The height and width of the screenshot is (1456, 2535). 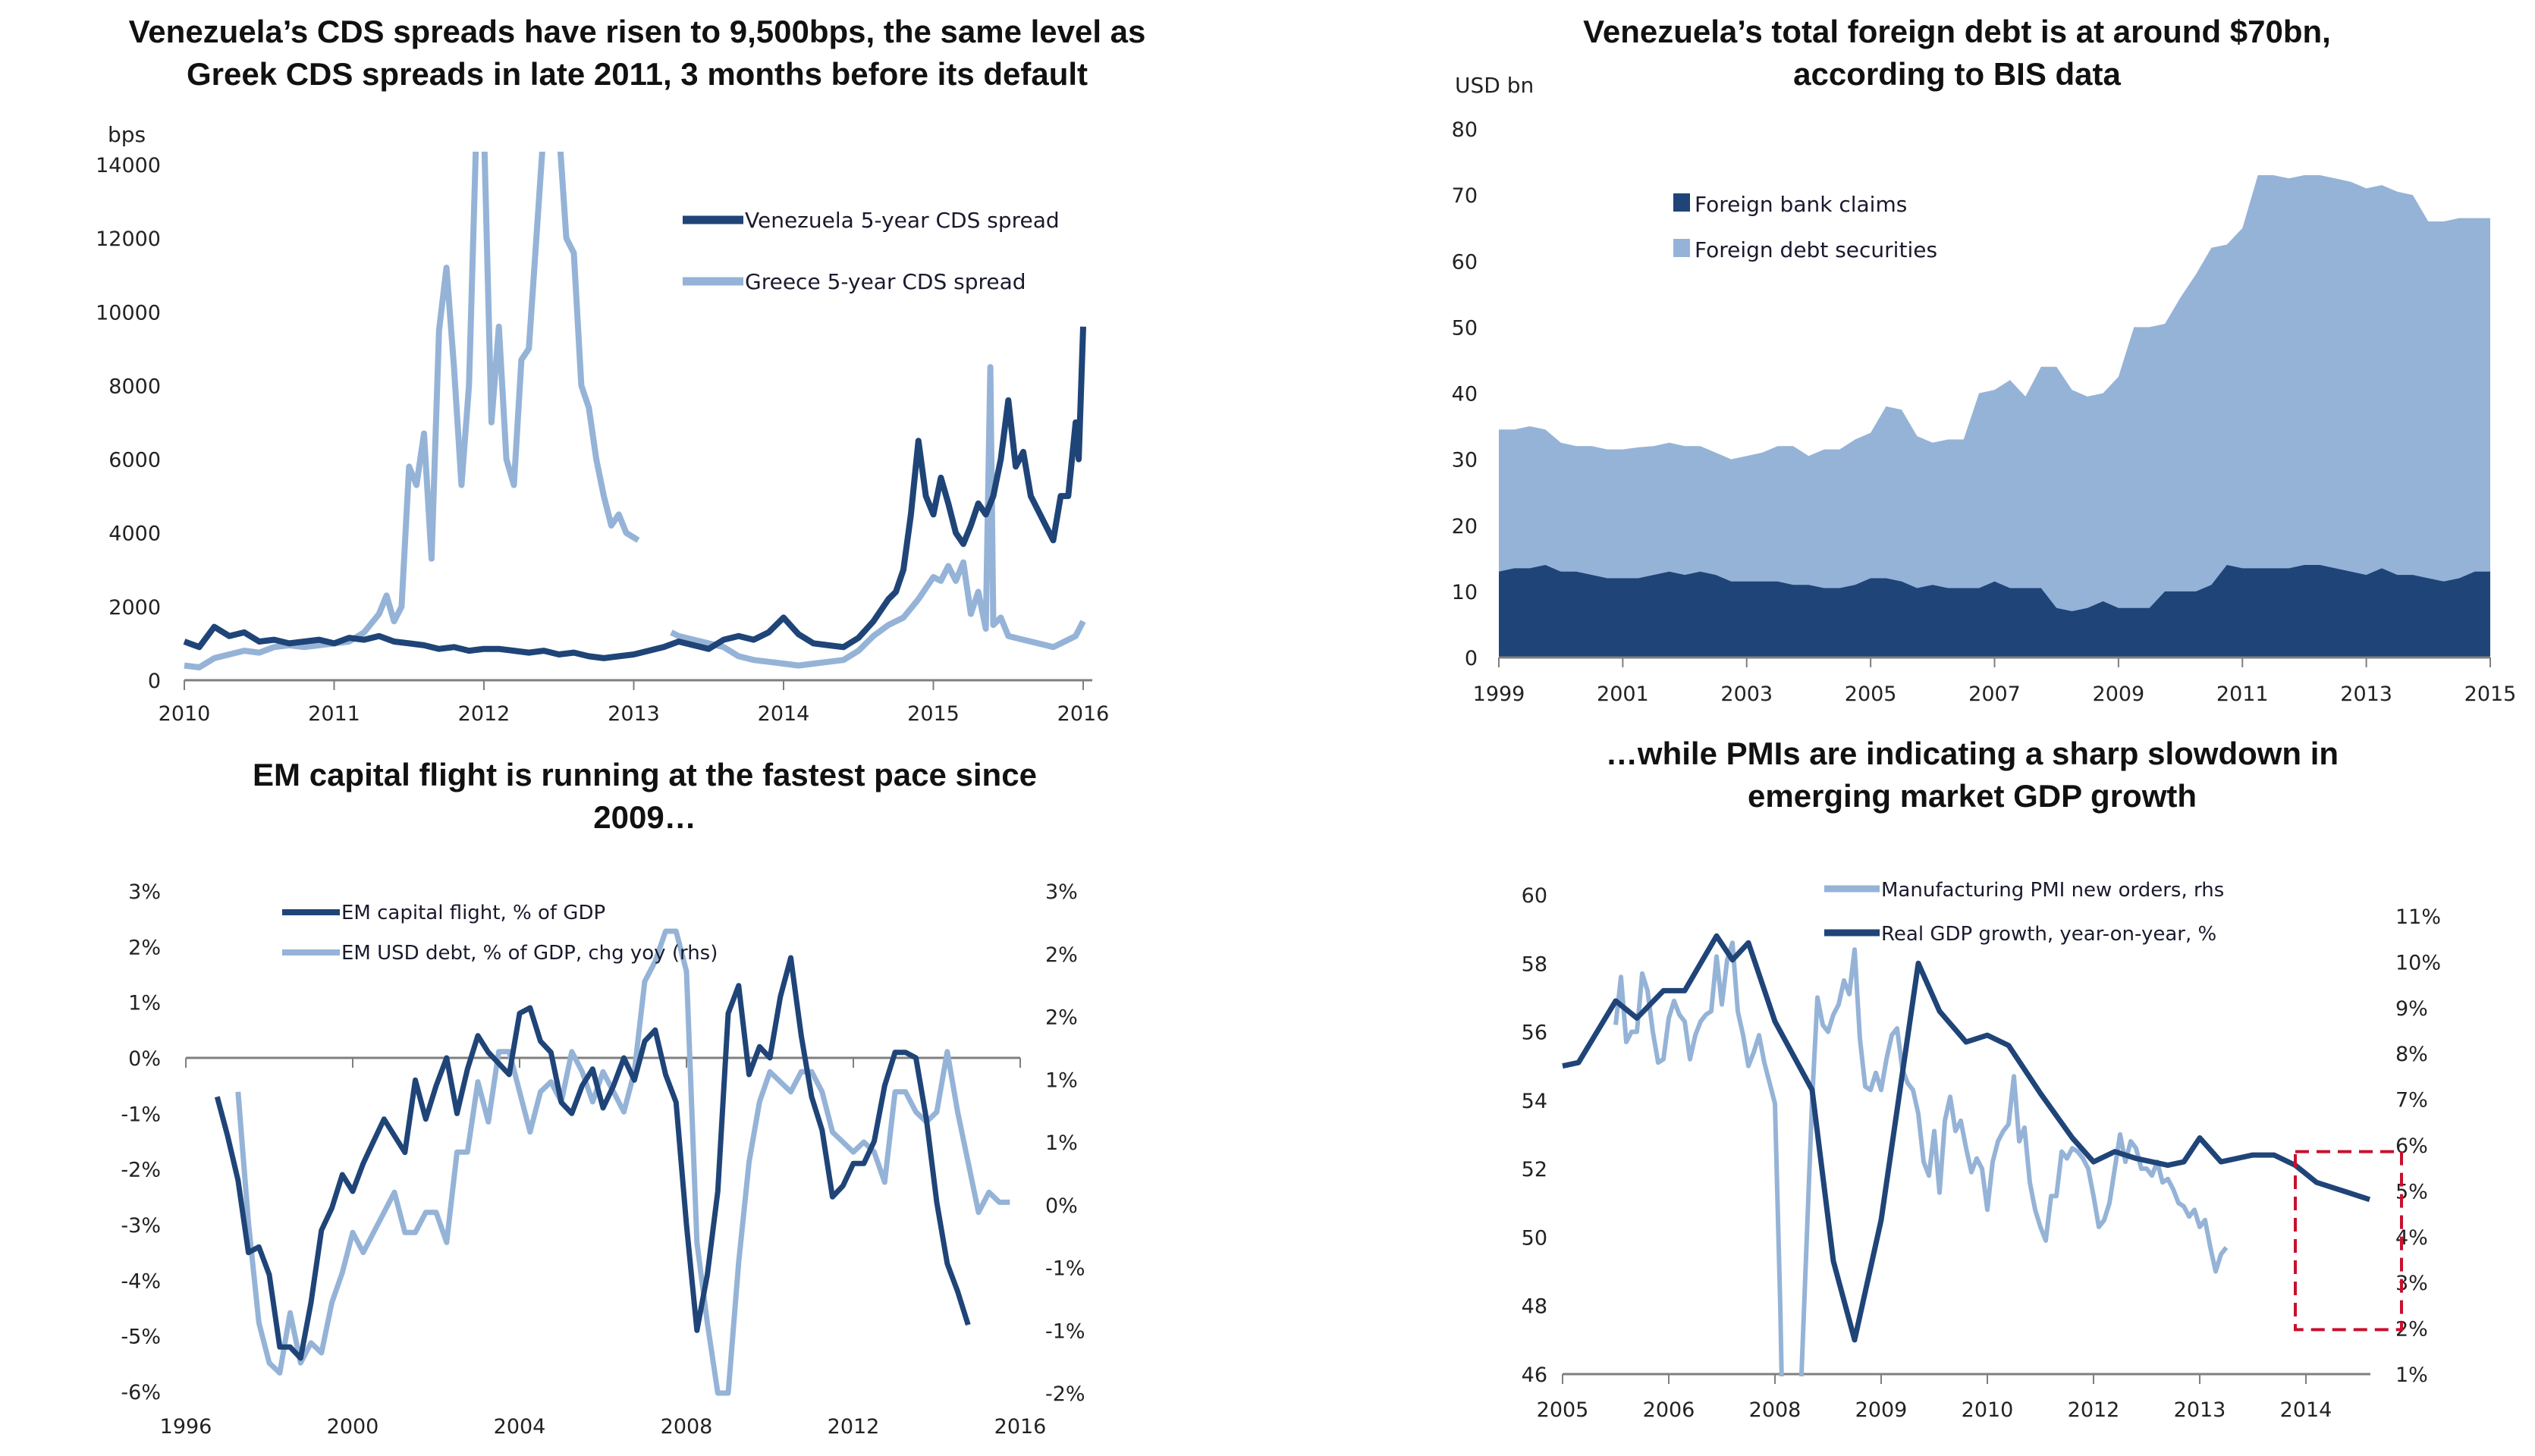 I want to click on y-axis-ticks: 0 2000 4000 6000 8000 10000 12000 14000, so click(x=128, y=423).